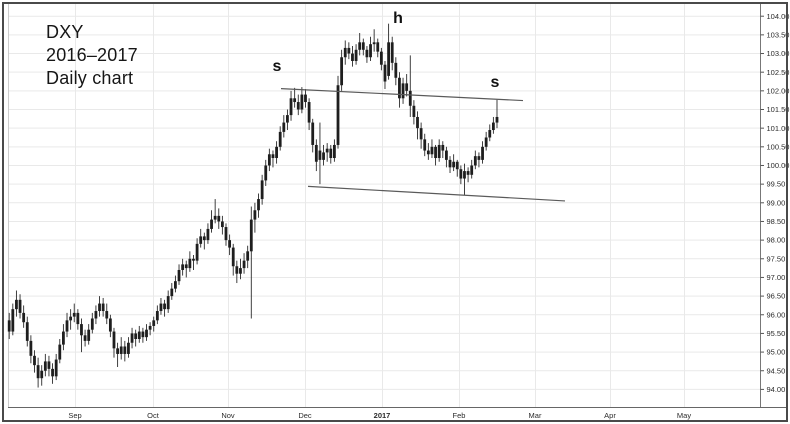 Image resolution: width=790 pixels, height=424 pixels. What do you see at coordinates (778, 34) in the screenshot?
I see `y-tick-label: 103.50` at bounding box center [778, 34].